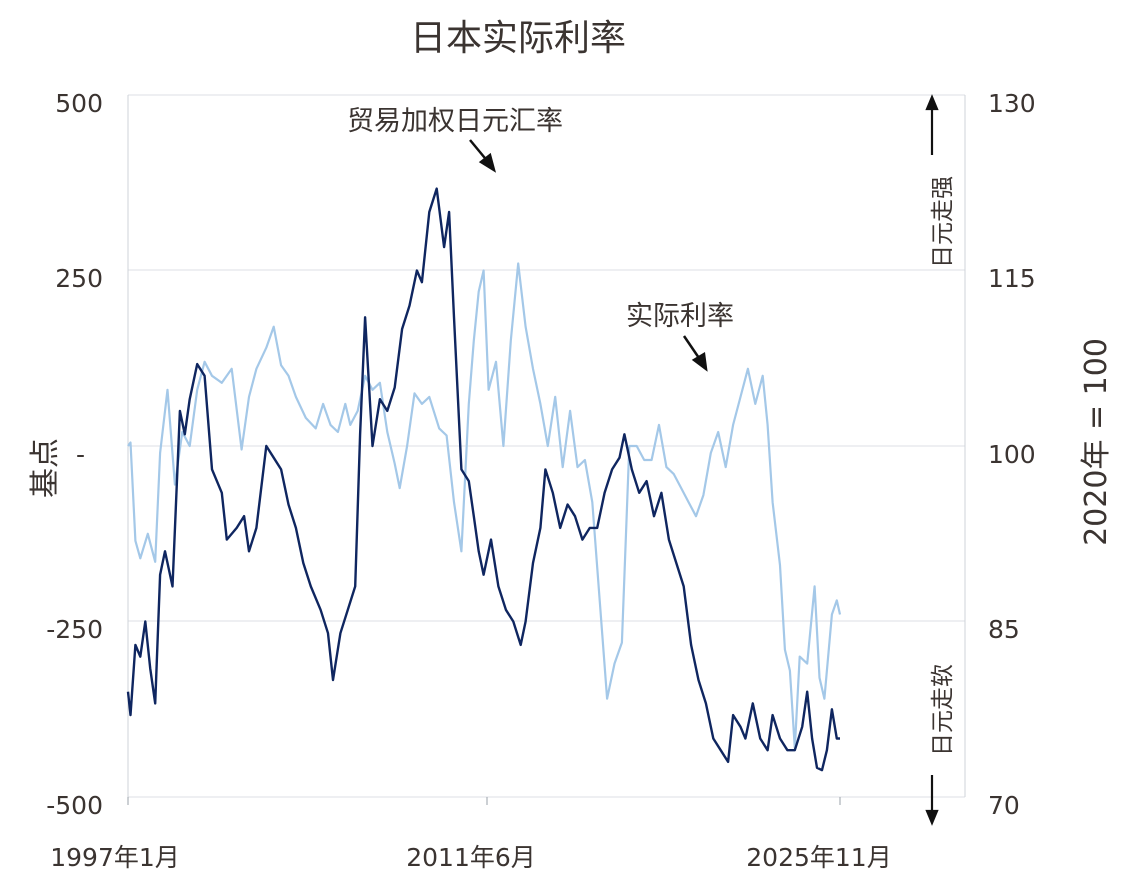 The image size is (1123, 895). I want to click on right-tick-label: 130, so click(1012, 103).